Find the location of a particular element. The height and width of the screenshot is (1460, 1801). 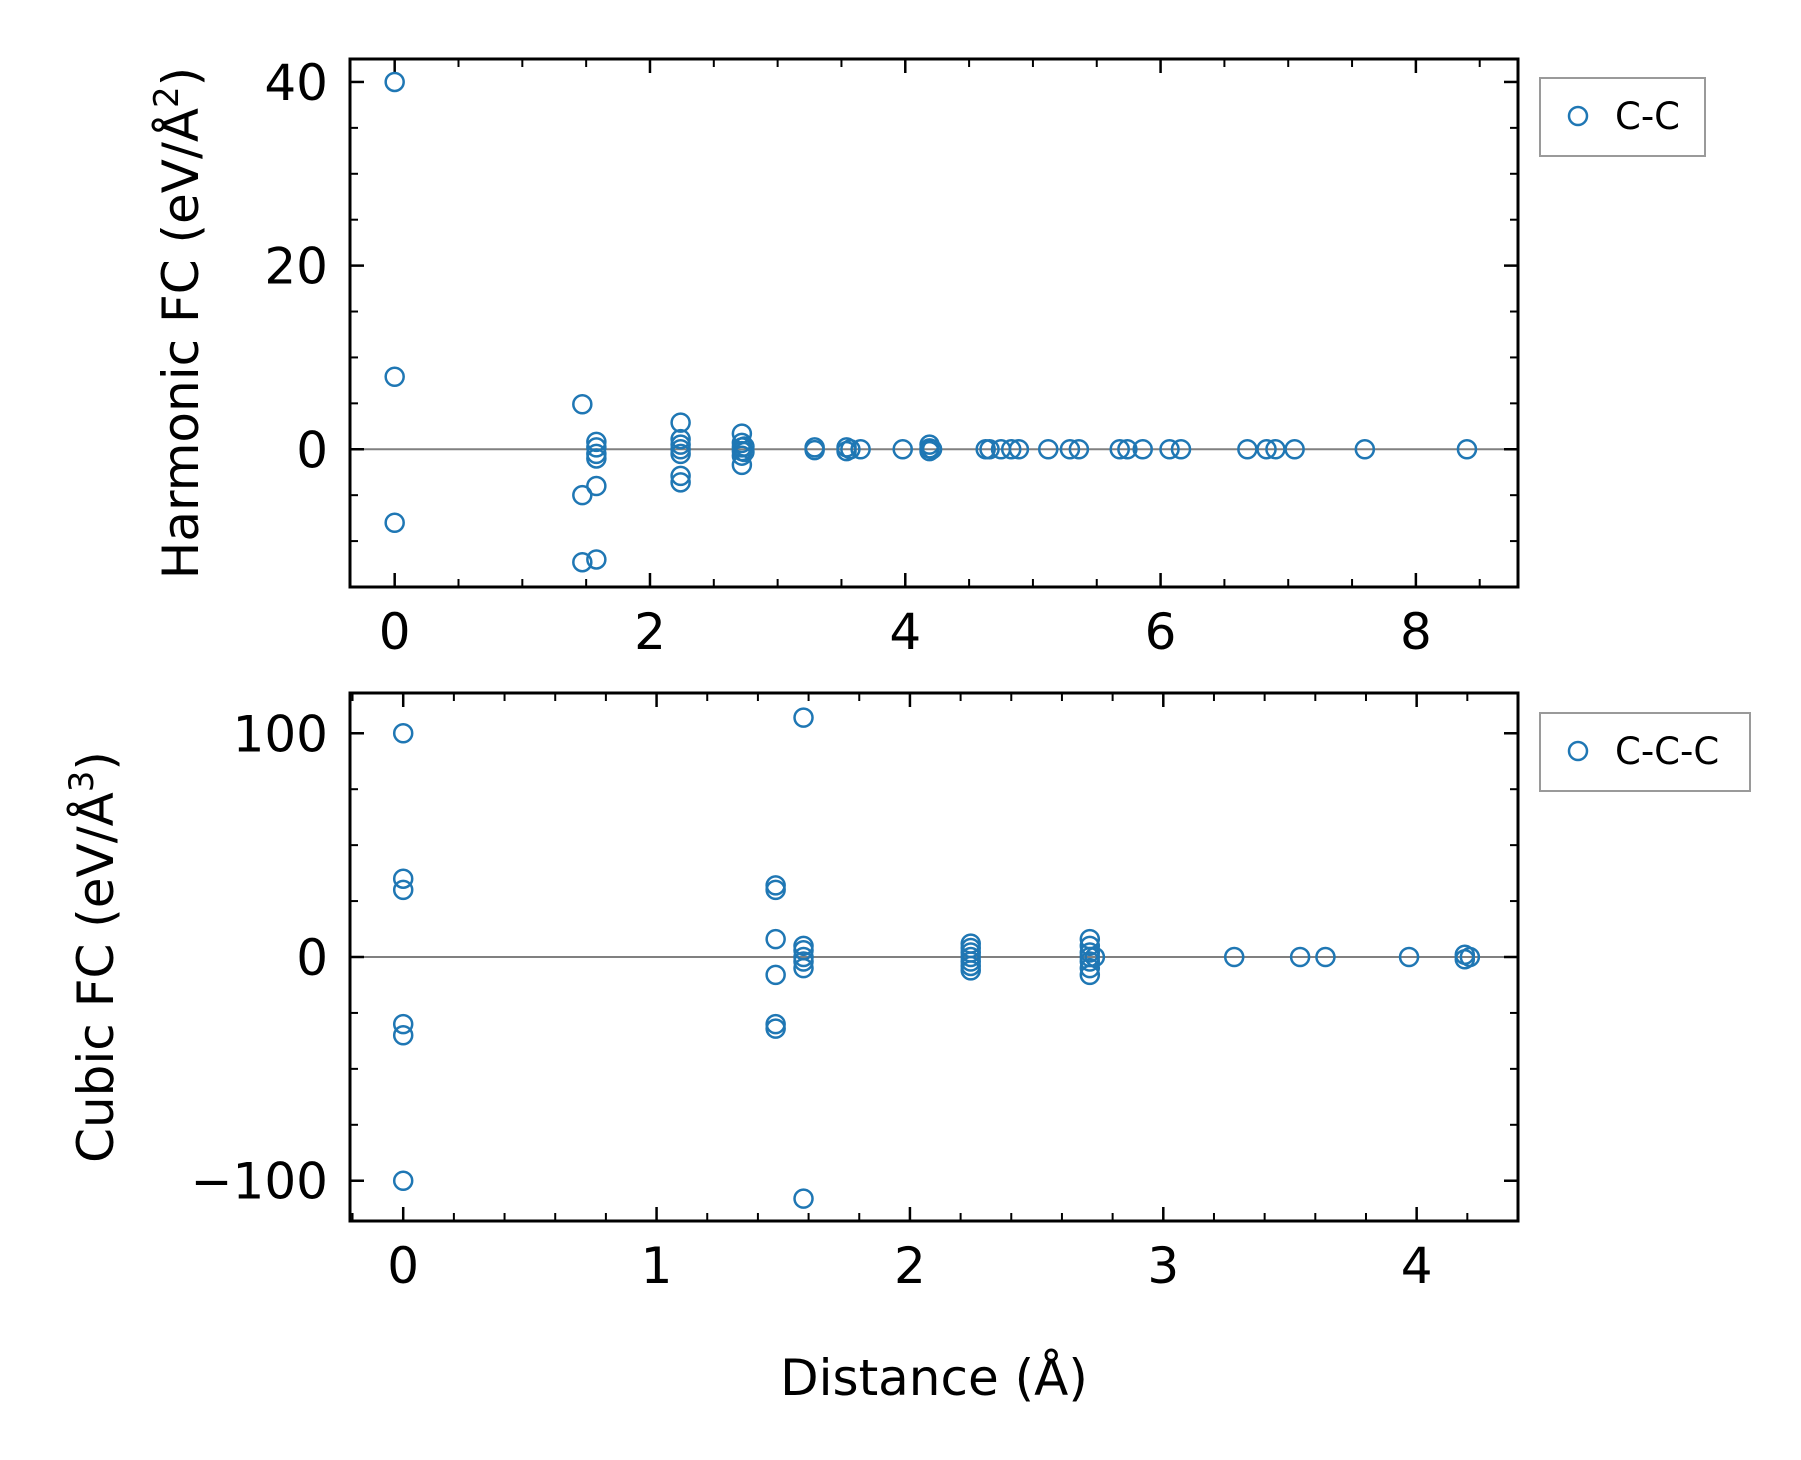

cubic-xtick-labels: 0 1 2 3 4 is located at coordinates (909, 1266).